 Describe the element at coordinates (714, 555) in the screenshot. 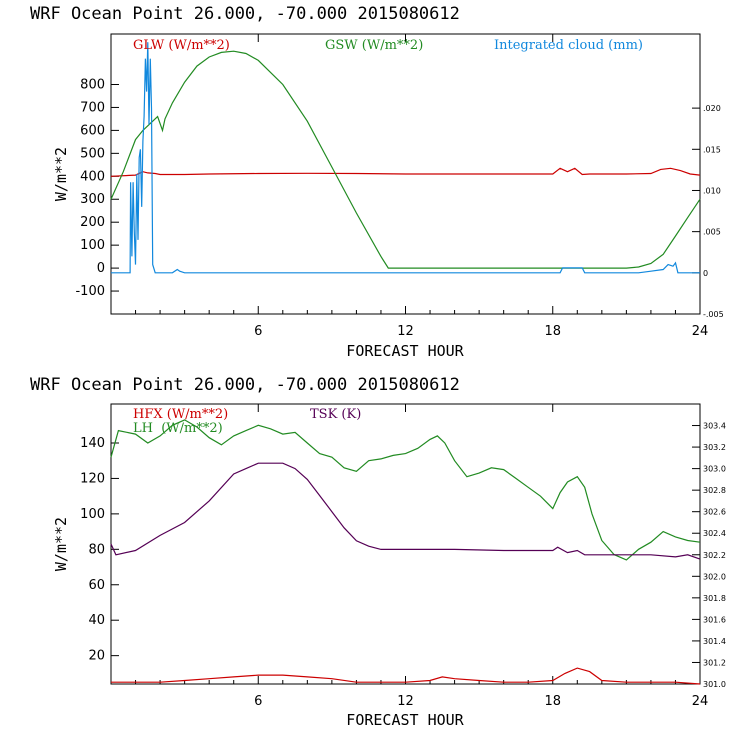

I see `right-tick-label: 302.2` at that location.